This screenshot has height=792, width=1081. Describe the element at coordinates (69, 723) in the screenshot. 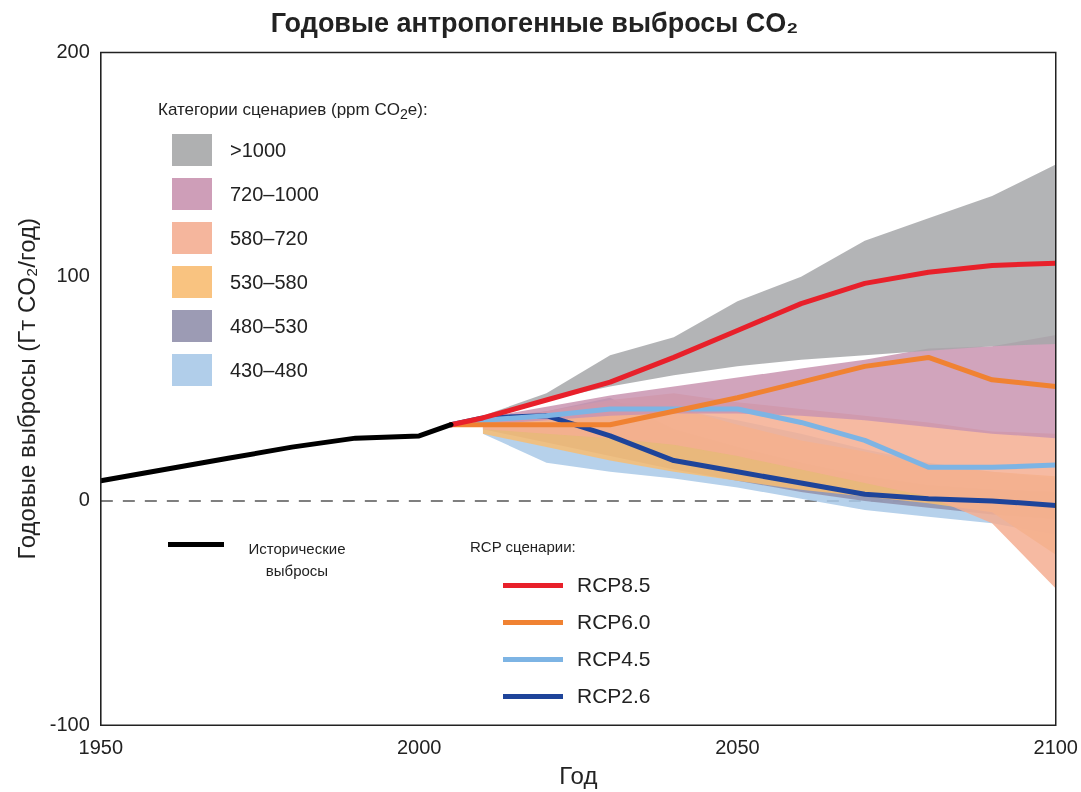

I see `y-tick-label: -100` at that location.